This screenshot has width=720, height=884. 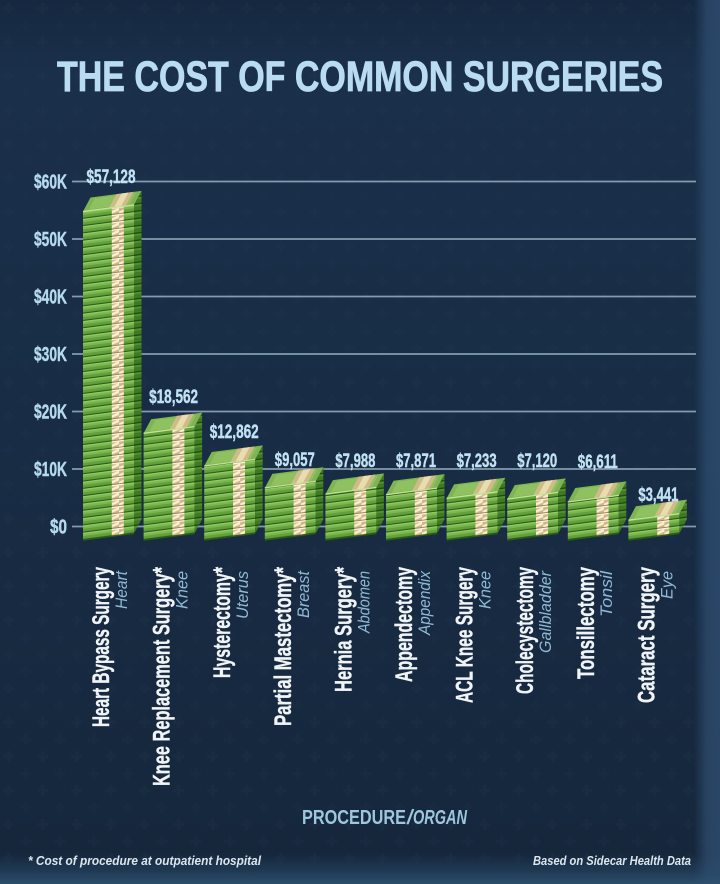 I want to click on svg-text: Breast, so click(x=303, y=594).